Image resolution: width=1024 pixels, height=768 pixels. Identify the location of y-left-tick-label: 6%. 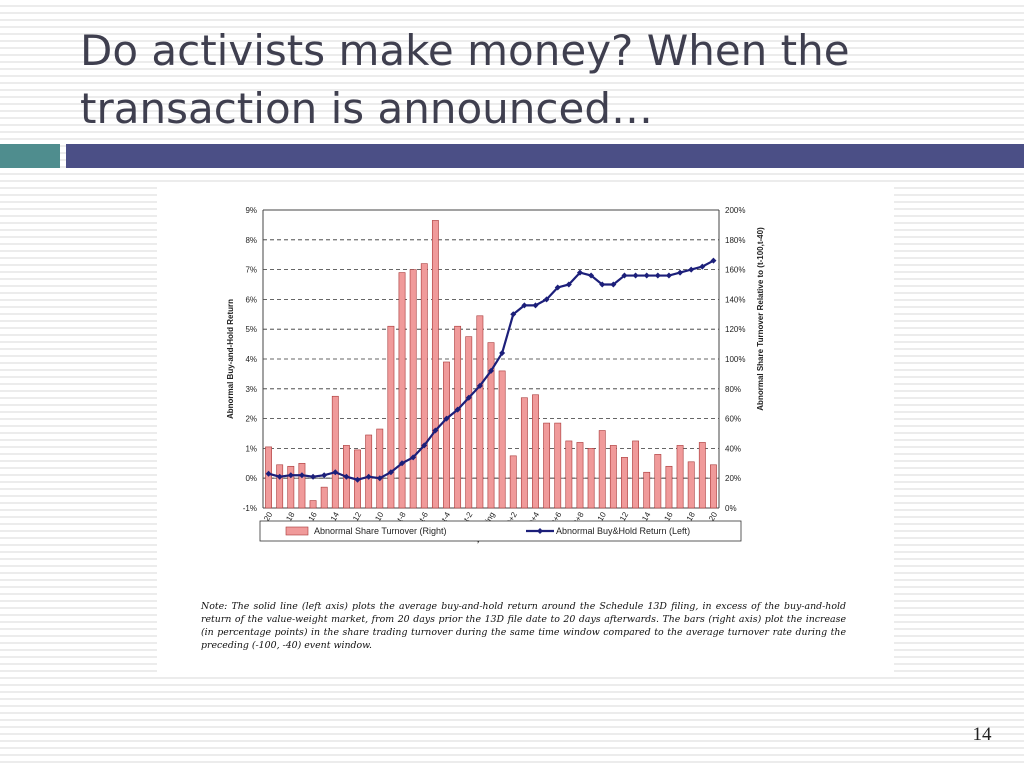
(251, 299).